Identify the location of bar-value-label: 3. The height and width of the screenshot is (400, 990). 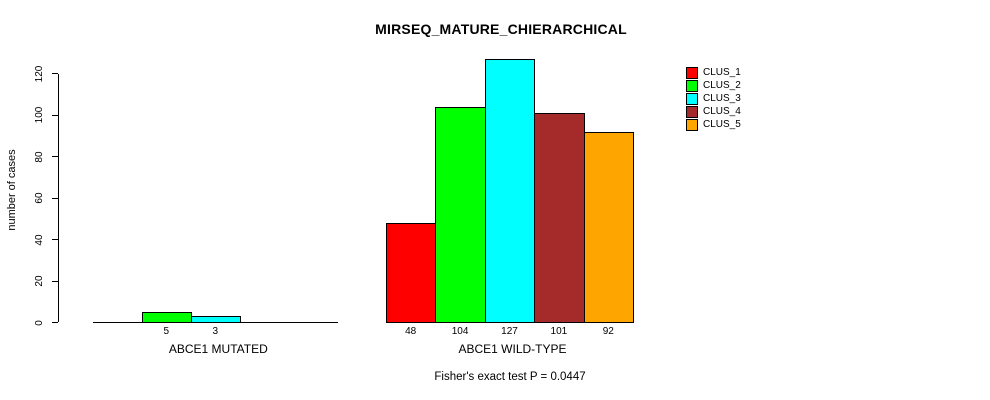
(215, 331).